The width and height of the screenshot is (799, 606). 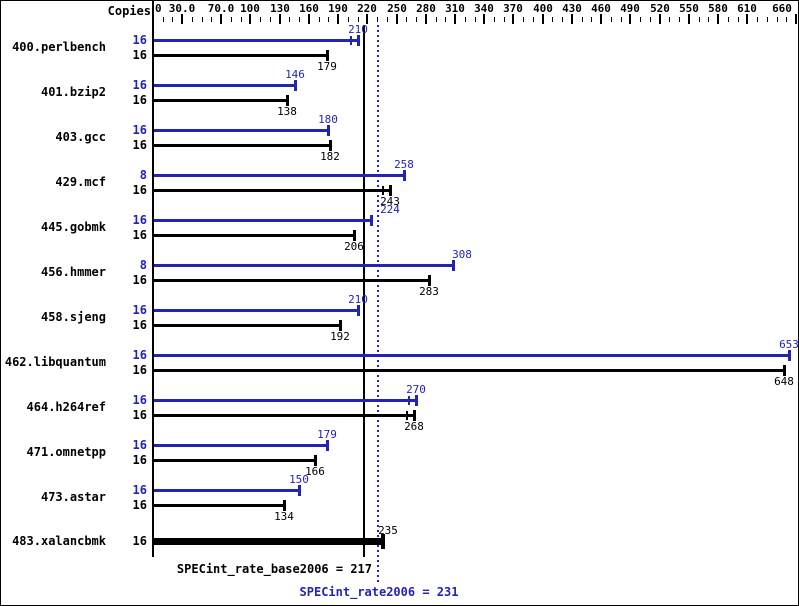 What do you see at coordinates (221, 8) in the screenshot?
I see `axis-tick-label: 70.0` at bounding box center [221, 8].